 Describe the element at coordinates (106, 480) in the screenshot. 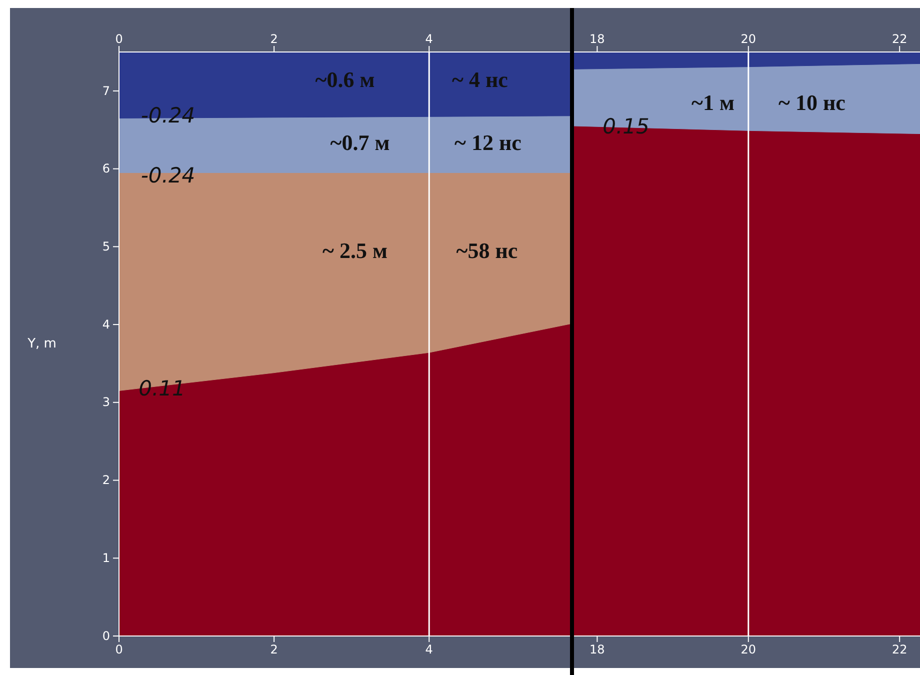

I see `y-tick-label: 2` at that location.